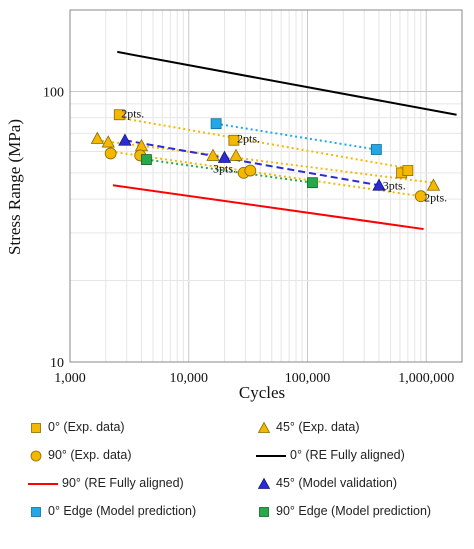  Describe the element at coordinates (252, 163) in the screenshot. I see `trendline-m45` at that location.